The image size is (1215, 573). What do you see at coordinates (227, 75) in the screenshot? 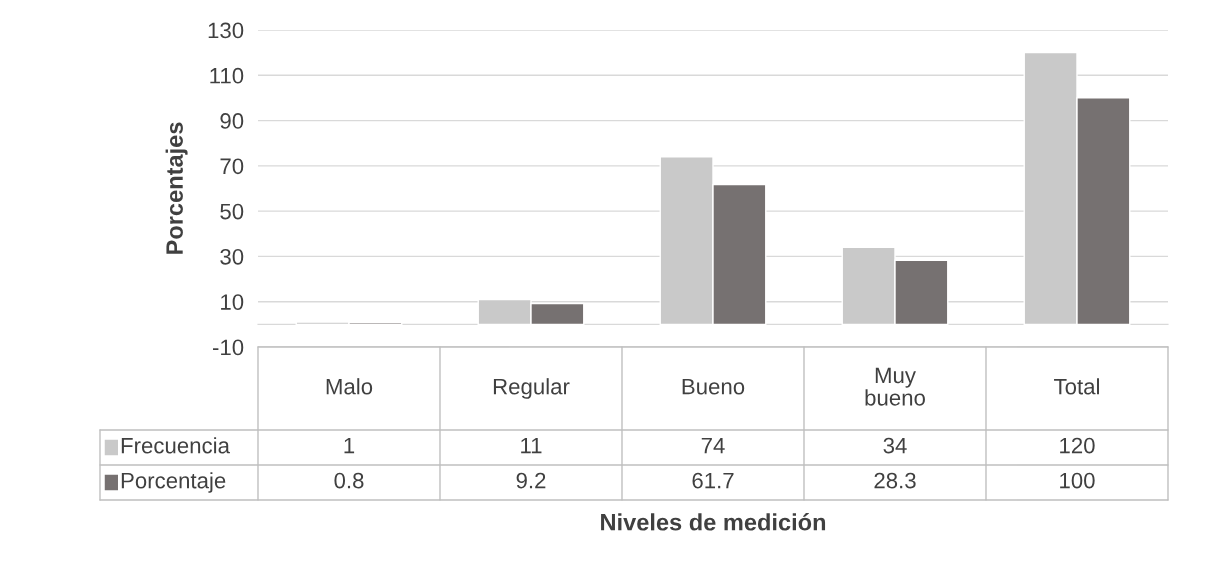
I see `y-tick-label: 110` at bounding box center [227, 75].